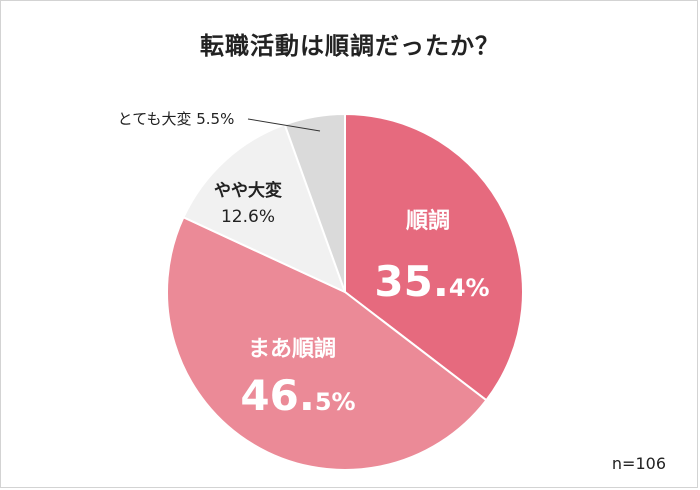 The height and width of the screenshot is (490, 700). Describe the element at coordinates (638, 463) in the screenshot. I see `sample-size-label: n=106` at that location.